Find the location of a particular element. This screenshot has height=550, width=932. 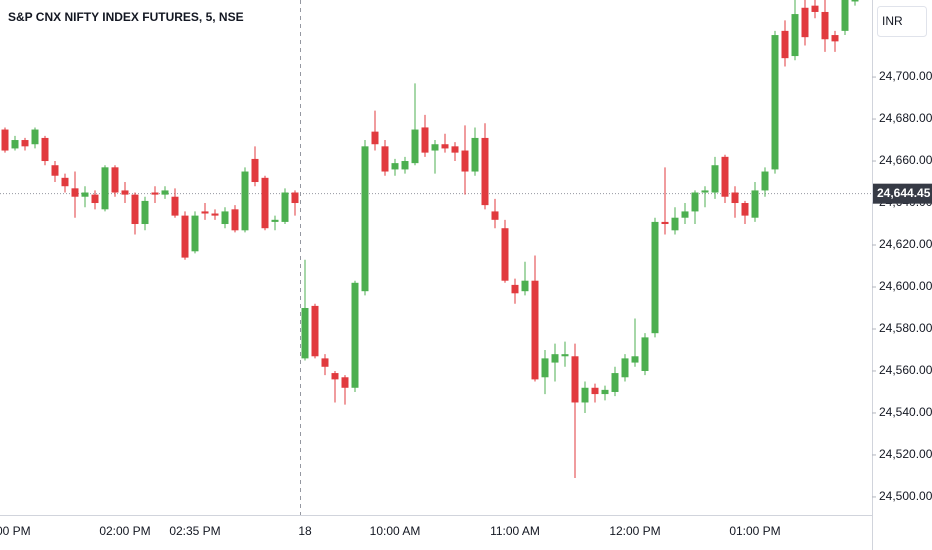

last-price-badge is located at coordinates (902, 193).